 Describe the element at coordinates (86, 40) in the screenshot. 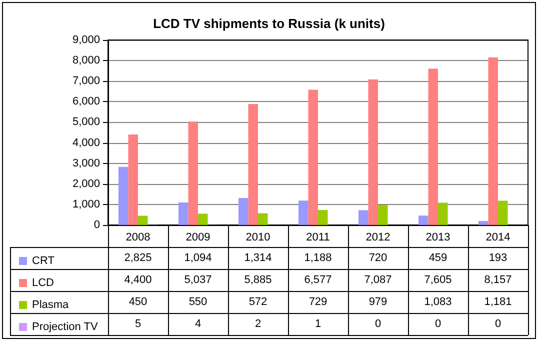

I see `y-tick-label: 9,000` at that location.